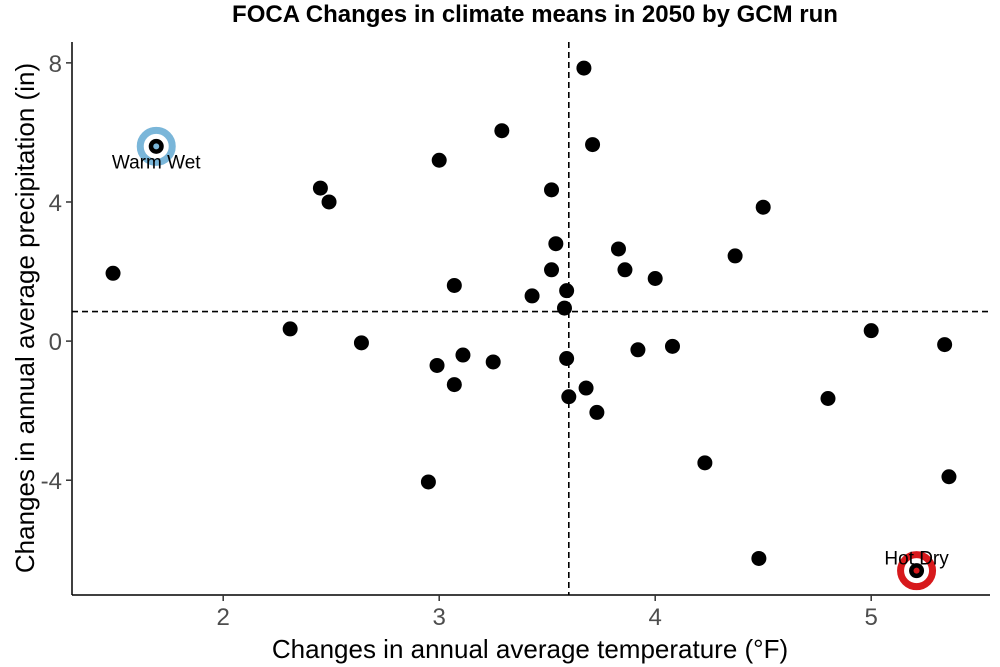  What do you see at coordinates (655, 617) in the screenshot?
I see `x-tick-label: 4` at bounding box center [655, 617].